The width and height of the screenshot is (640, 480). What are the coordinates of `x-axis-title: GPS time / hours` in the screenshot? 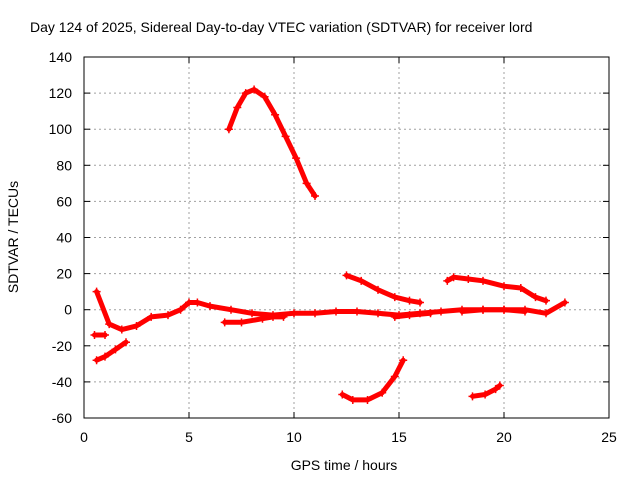 It's located at (344, 465).